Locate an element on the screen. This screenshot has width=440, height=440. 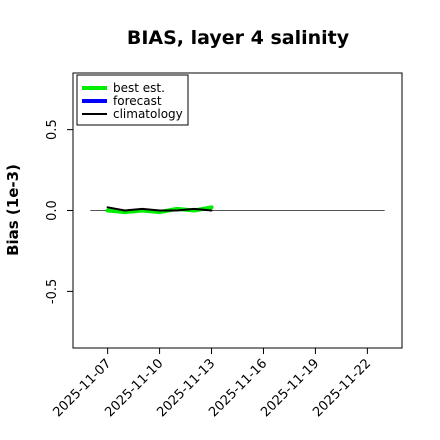
y-axis: -0.5 0.0 0.5 is located at coordinates (59, 211).